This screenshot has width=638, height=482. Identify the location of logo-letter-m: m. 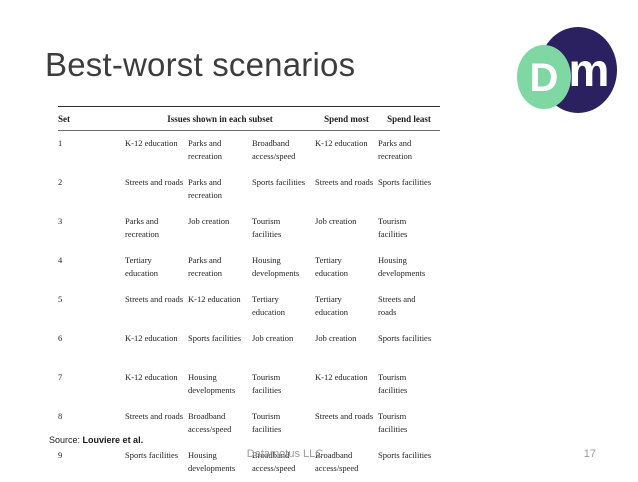
(589, 70).